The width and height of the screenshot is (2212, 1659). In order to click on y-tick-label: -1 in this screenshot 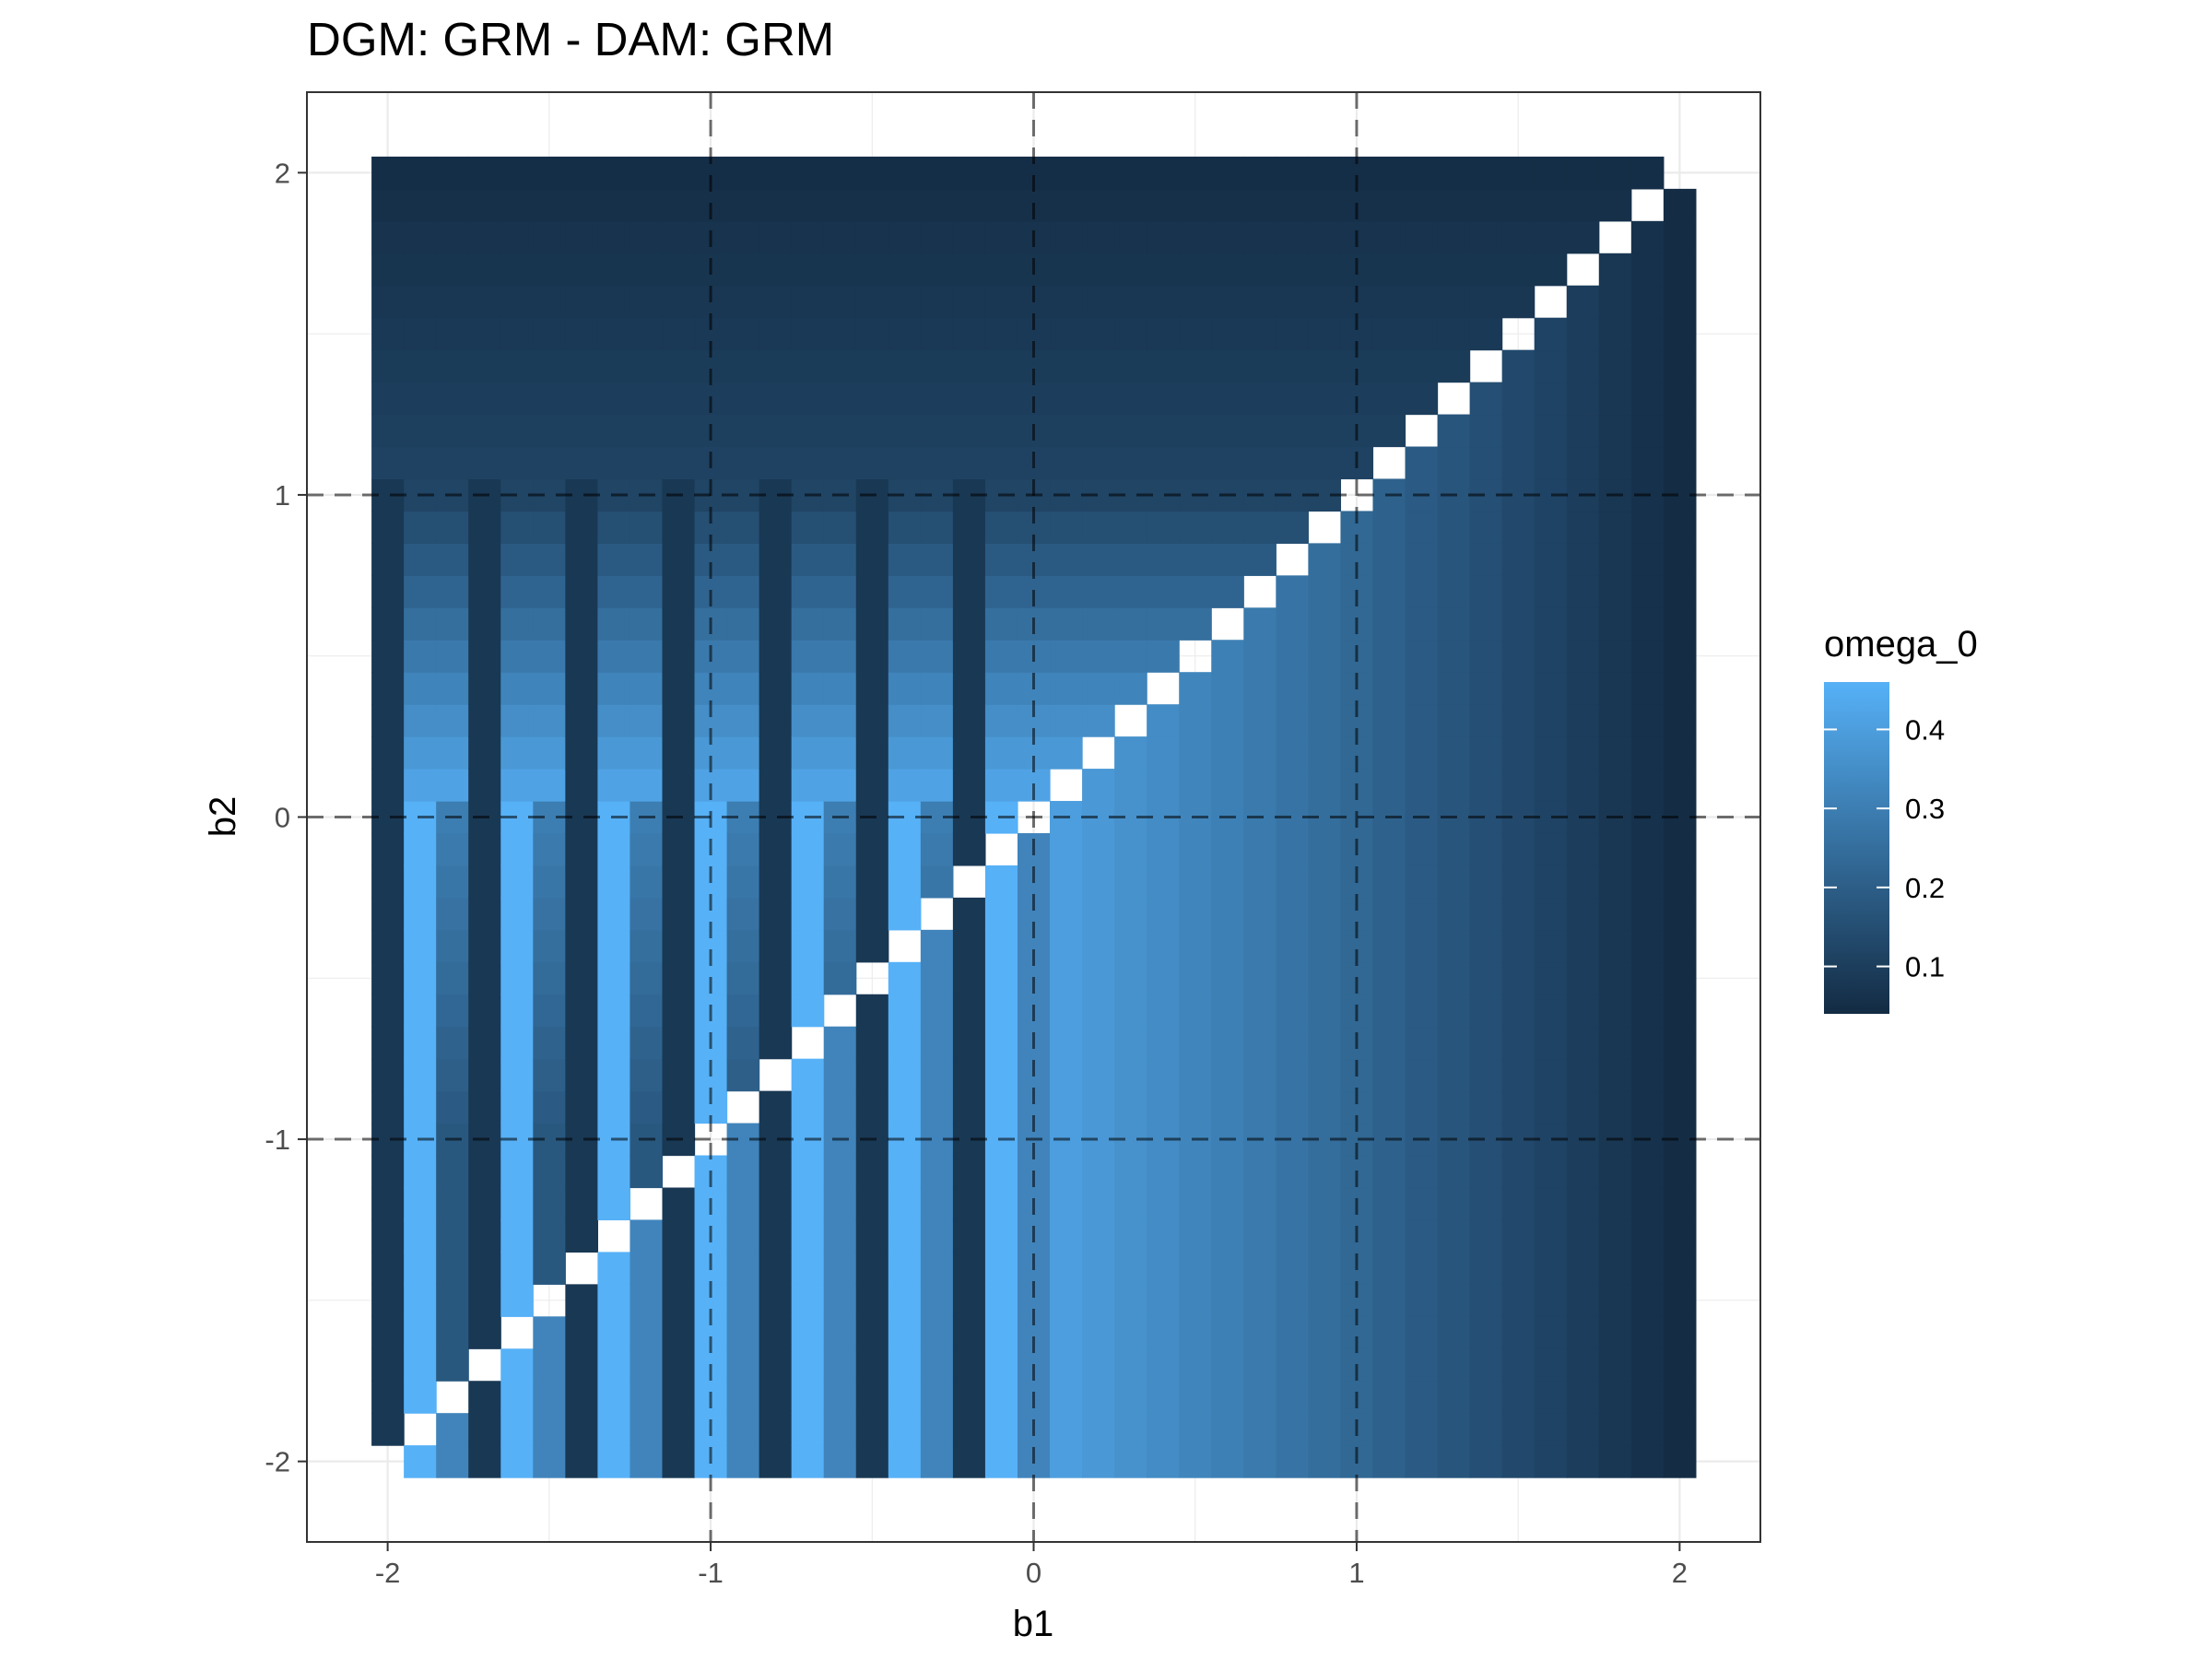, I will do `click(277, 1140)`.